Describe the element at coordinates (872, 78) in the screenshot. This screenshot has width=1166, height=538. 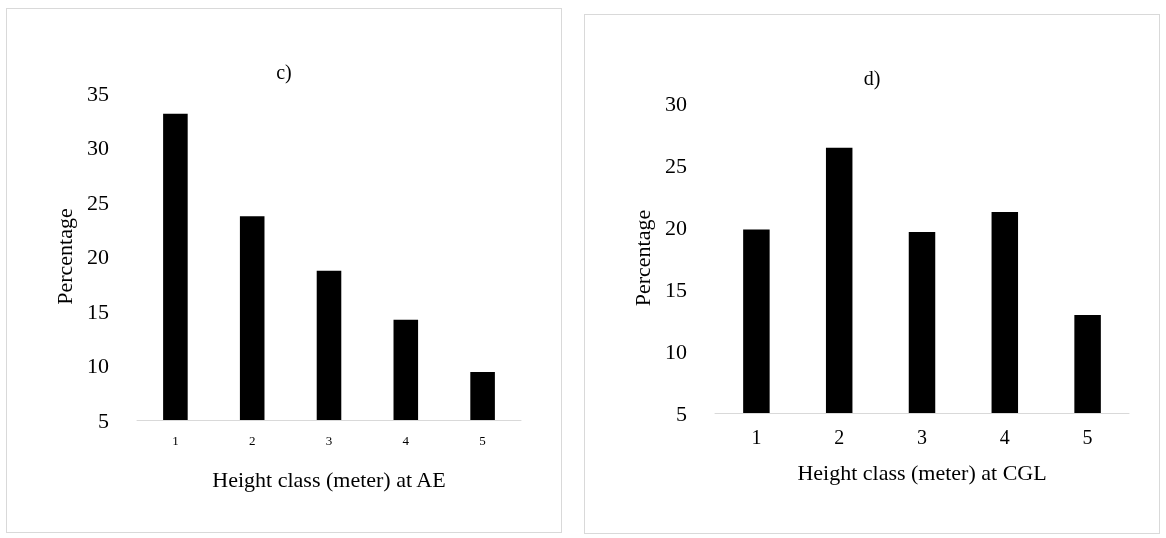
I see `chart-title: d)` at that location.